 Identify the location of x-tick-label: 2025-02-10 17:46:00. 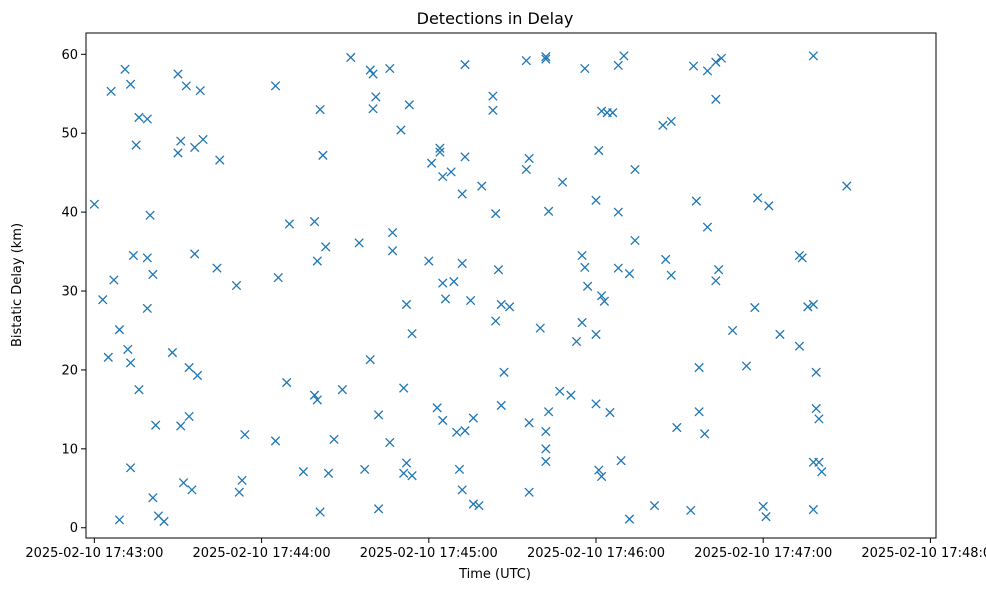
(596, 553).